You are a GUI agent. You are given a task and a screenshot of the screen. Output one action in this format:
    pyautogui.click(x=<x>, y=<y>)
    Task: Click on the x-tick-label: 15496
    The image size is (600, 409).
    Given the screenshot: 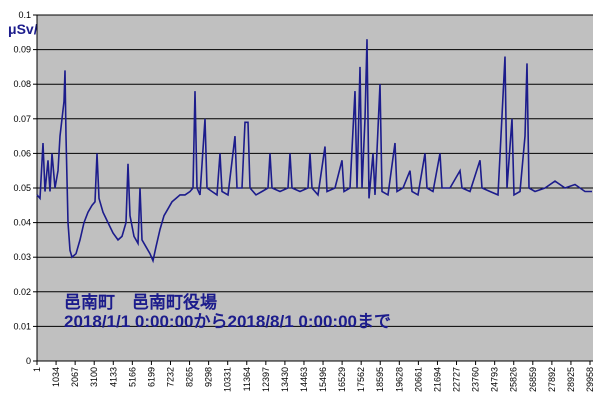 What is the action you would take?
    pyautogui.click(x=323, y=379)
    